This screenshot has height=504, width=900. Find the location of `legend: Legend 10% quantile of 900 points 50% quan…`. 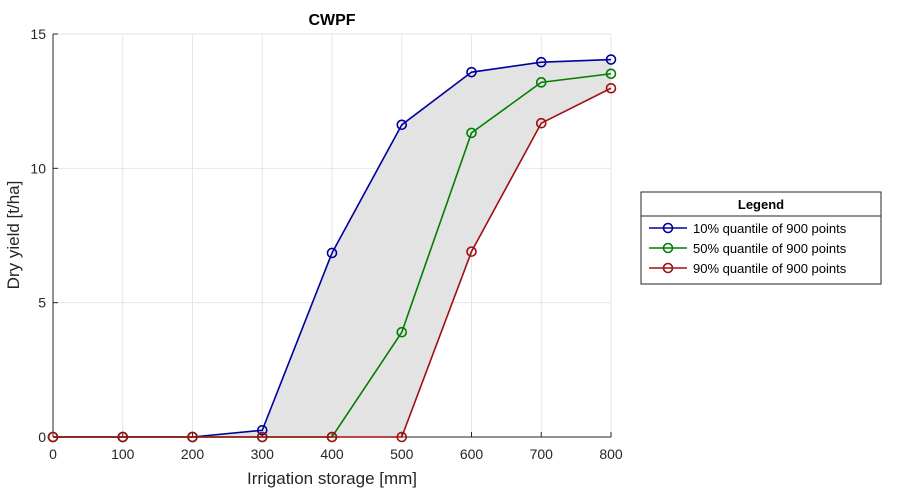

legend: Legend 10% quantile of 900 points 50% quan… is located at coordinates (761, 238).